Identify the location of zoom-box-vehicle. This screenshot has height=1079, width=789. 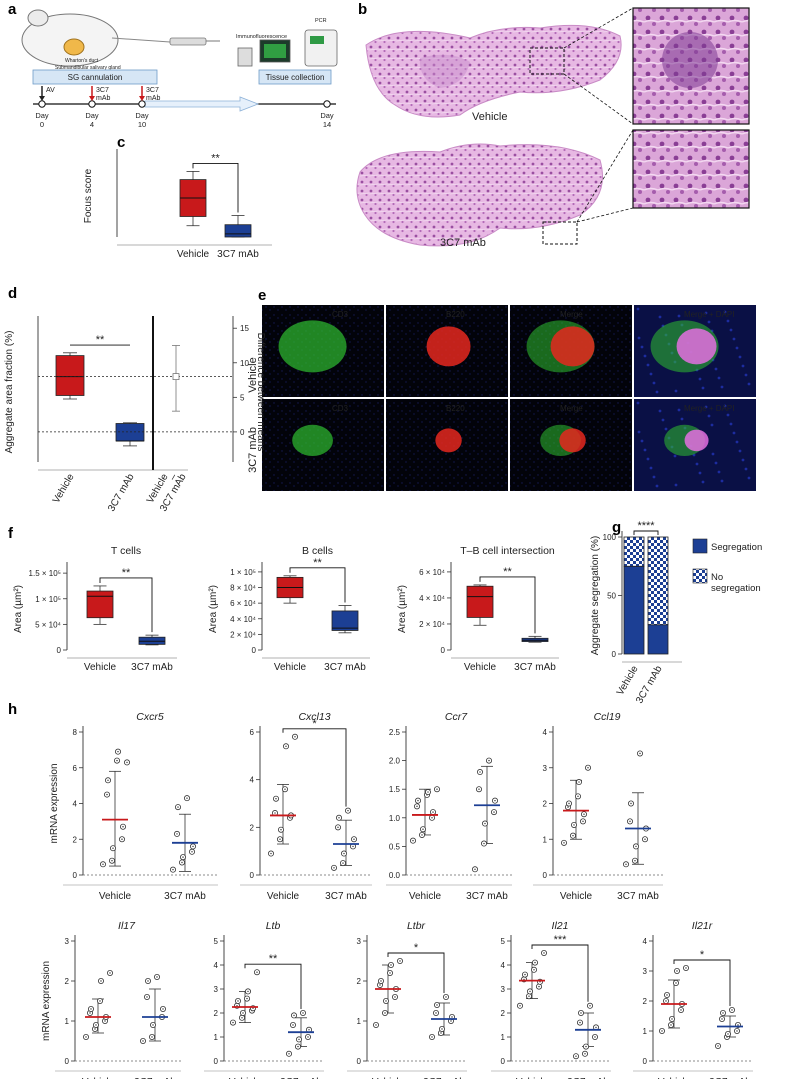
(547, 61).